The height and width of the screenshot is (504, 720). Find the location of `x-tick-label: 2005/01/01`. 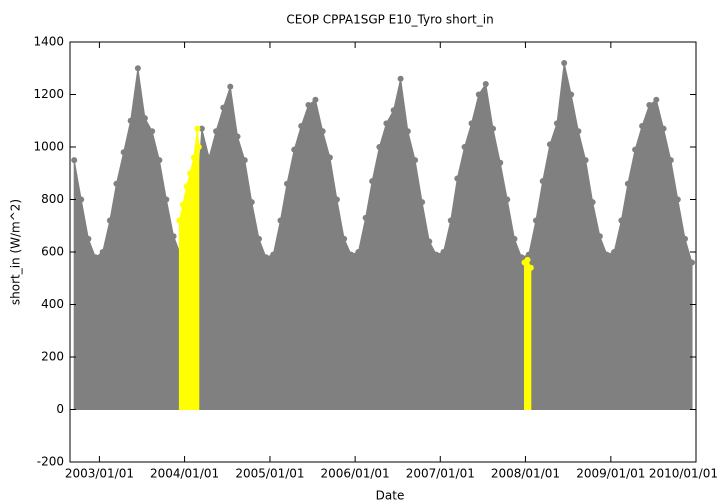

x-tick-label: 2005/01/01 is located at coordinates (269, 474).